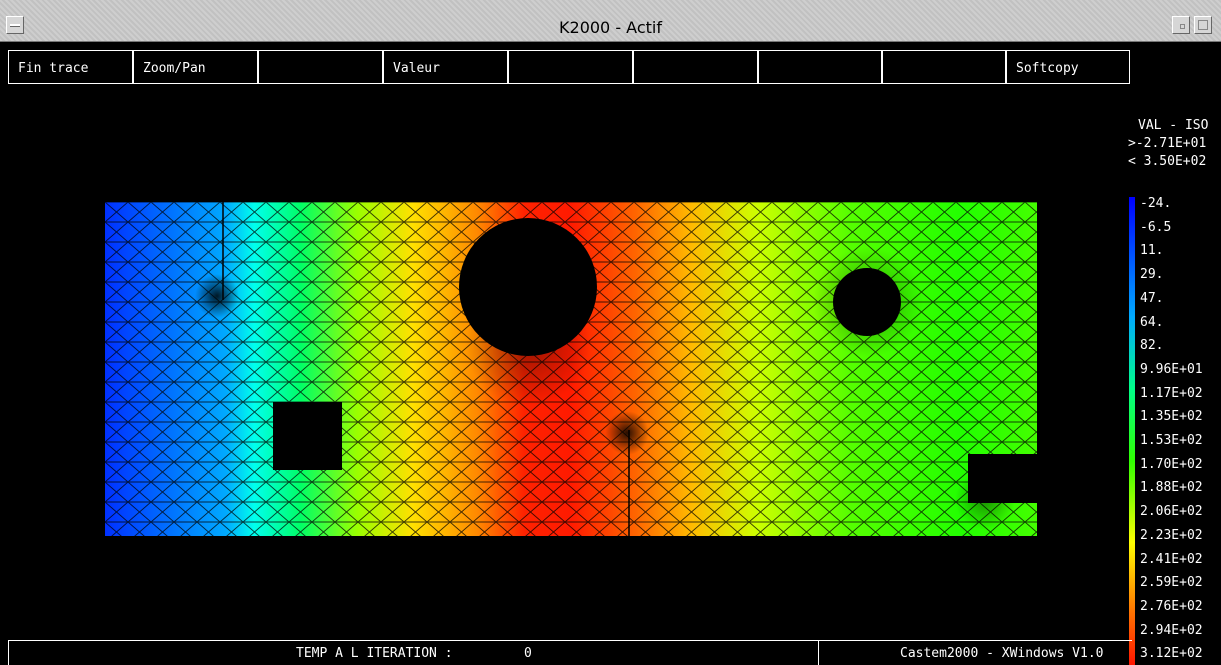 The image size is (1221, 665). What do you see at coordinates (1068, 67) in the screenshot?
I see `softcopy-button: Softcopy` at bounding box center [1068, 67].